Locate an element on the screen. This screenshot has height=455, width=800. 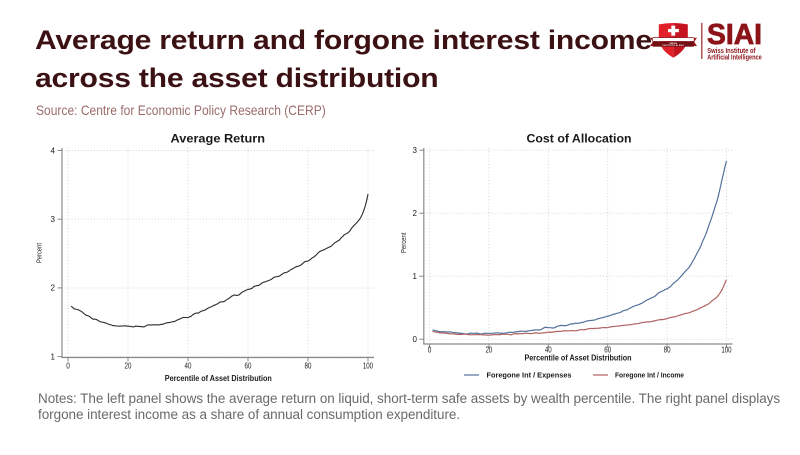
svg-text: Foregone Int / Income is located at coordinates (649, 375).